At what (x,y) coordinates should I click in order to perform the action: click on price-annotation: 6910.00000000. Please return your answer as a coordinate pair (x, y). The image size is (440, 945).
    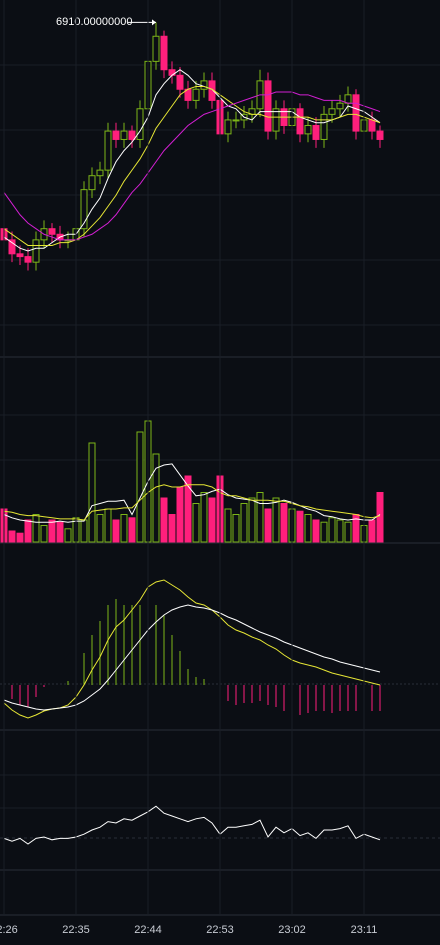
    Looking at the image, I should click on (94, 22).